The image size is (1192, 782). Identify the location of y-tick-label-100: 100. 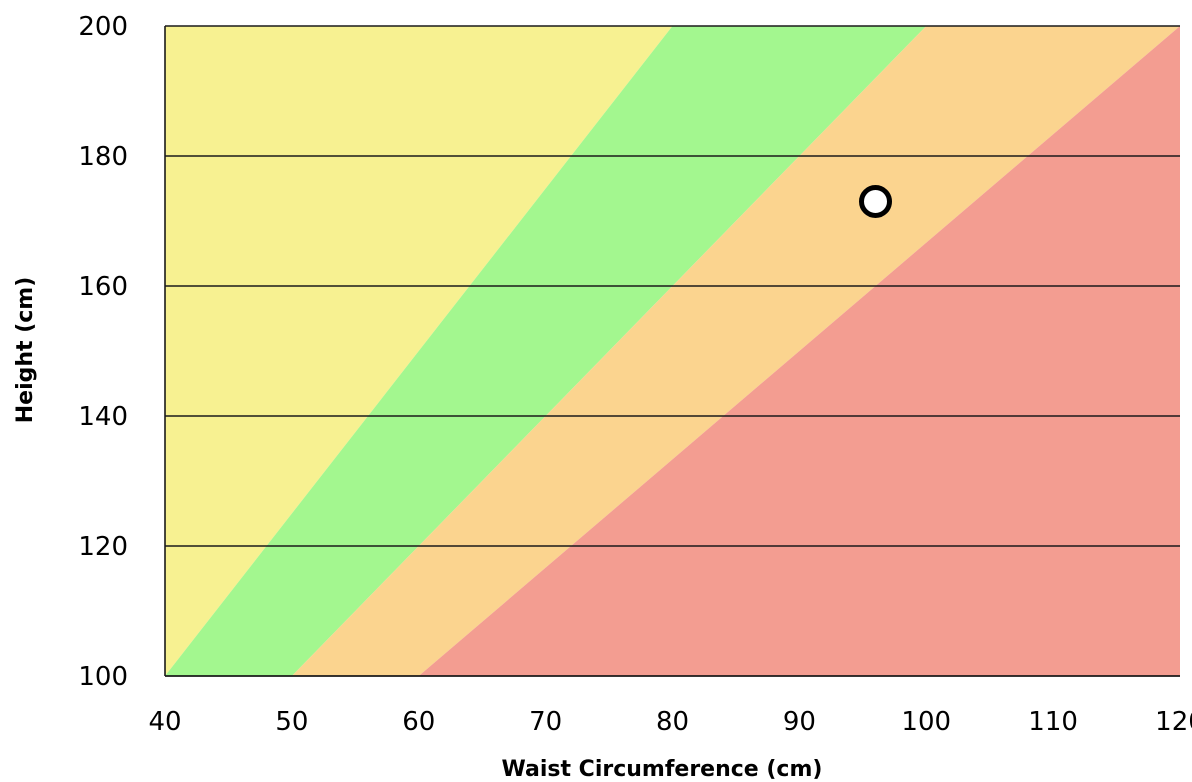
(103, 677).